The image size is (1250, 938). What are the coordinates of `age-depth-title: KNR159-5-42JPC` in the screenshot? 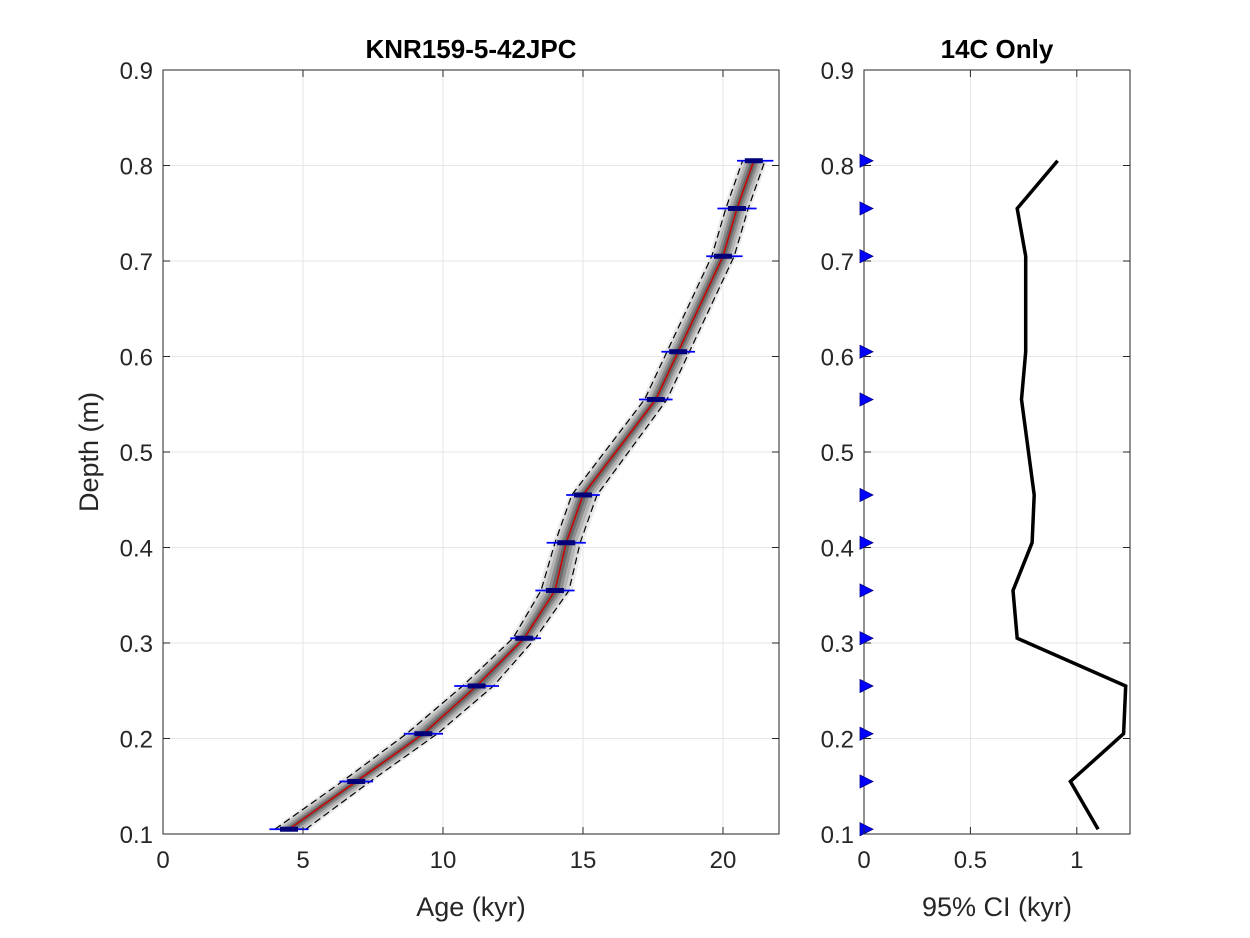 It's located at (471, 49).